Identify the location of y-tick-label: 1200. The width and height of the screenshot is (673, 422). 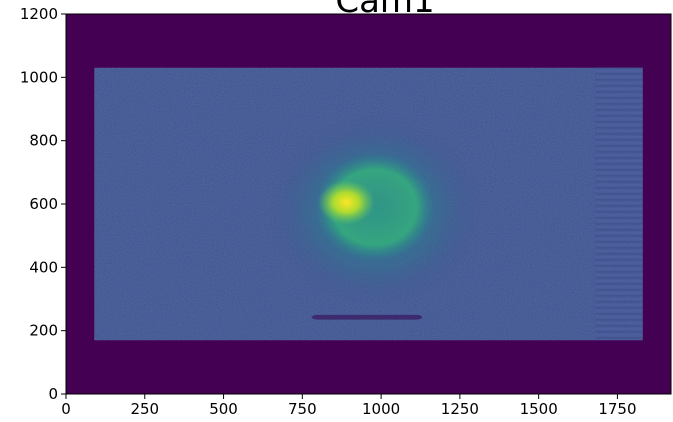
(39, 14).